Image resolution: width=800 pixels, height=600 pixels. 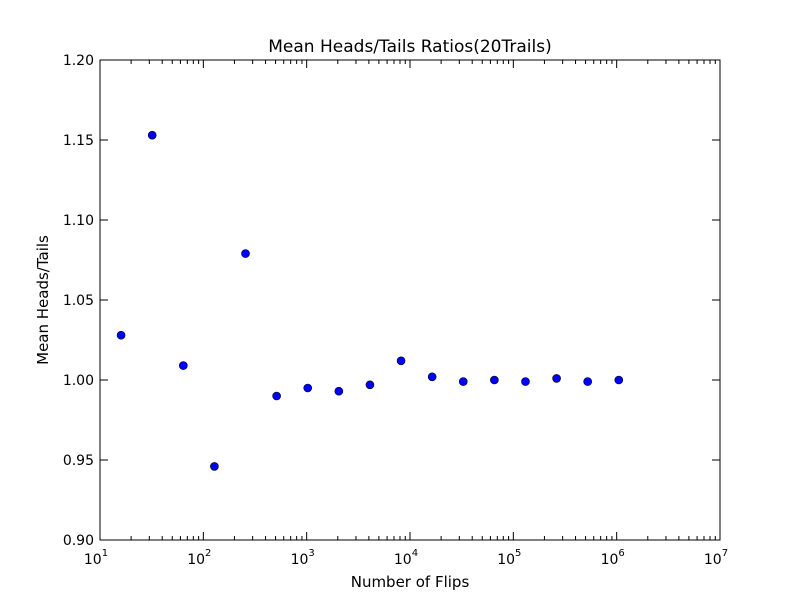 I want to click on x-tick-exponent: 1, so click(x=105, y=553).